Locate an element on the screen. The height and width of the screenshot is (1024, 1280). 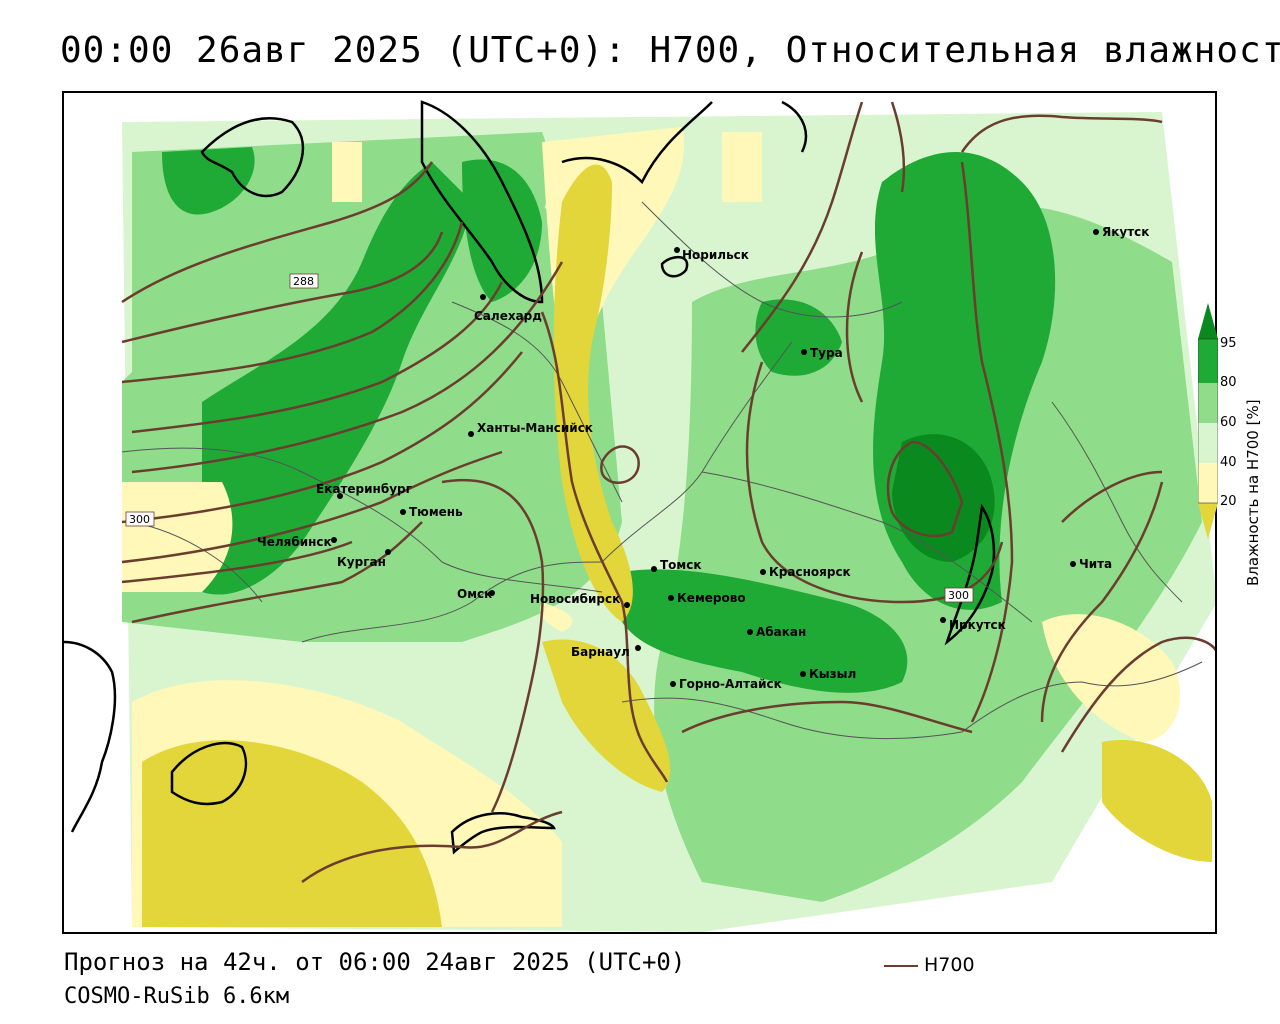
city-label-ekaterinburg: Екатеринбург is located at coordinates (364, 489).